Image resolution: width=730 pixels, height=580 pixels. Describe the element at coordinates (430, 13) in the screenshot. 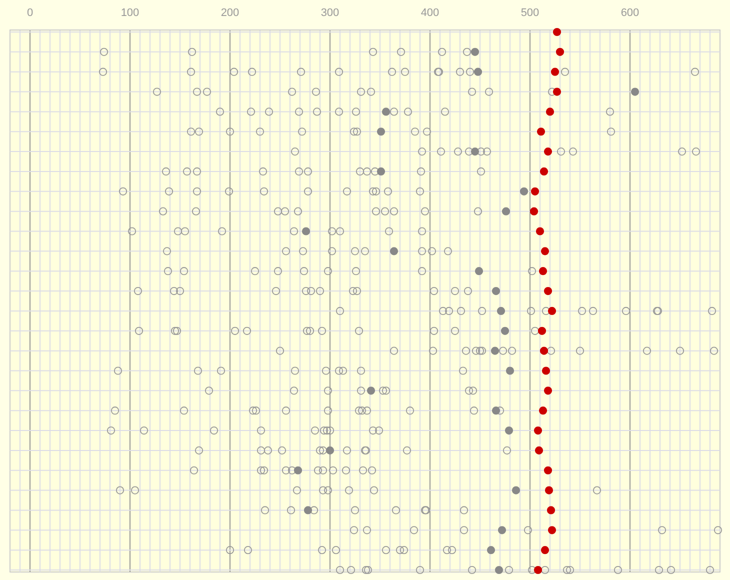

I see `x-tick-label: 400` at that location.